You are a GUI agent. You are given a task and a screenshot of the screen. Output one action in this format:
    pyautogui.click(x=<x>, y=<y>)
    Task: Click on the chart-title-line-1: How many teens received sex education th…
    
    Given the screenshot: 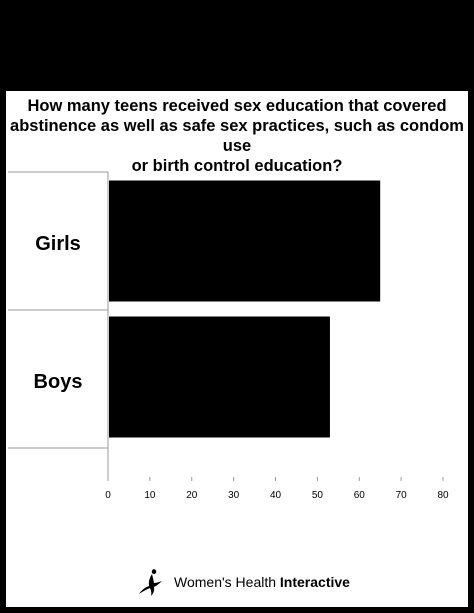 What is the action you would take?
    pyautogui.click(x=237, y=106)
    